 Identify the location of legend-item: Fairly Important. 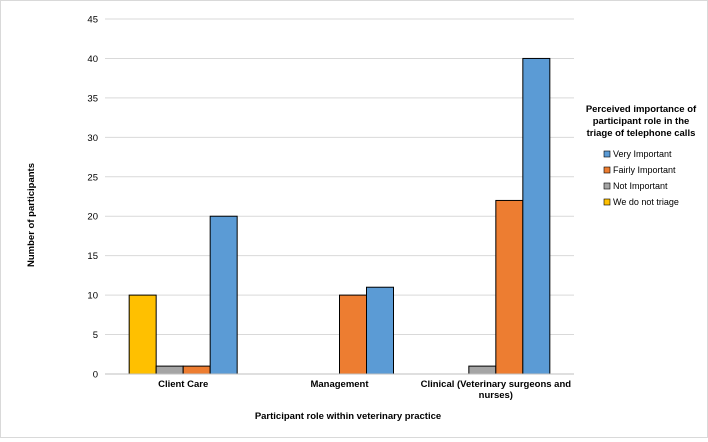
(639, 170).